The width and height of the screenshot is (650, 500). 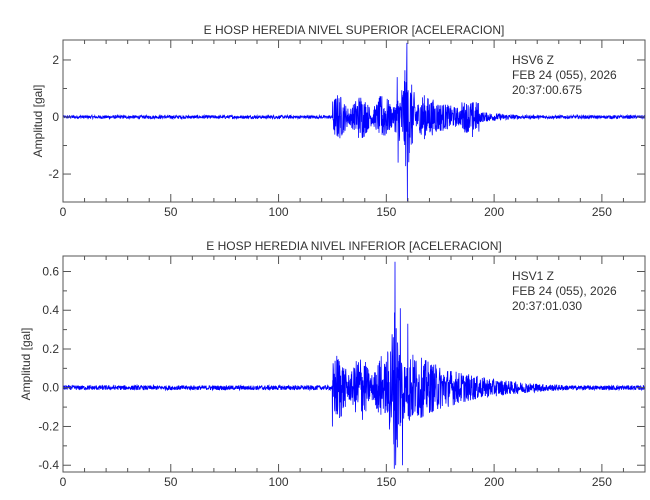 I want to click on station-annotation: 20:37:00.675, so click(x=547, y=90).